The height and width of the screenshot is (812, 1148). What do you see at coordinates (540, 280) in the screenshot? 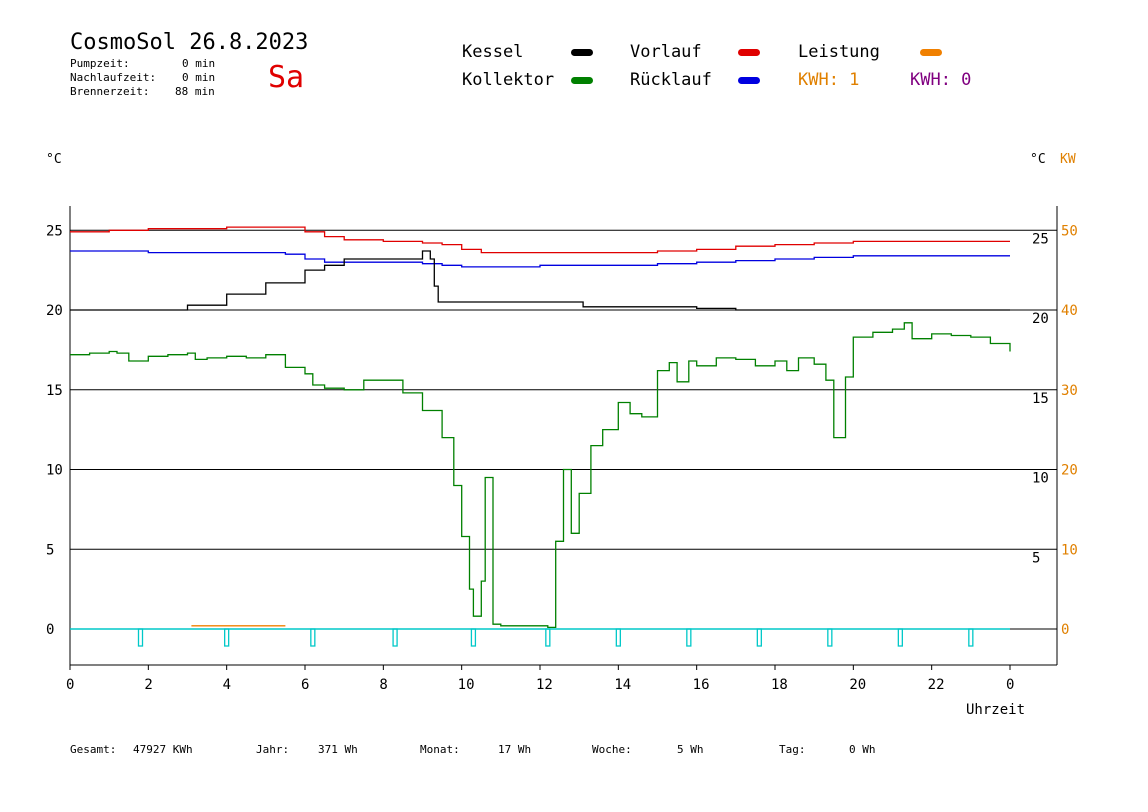
I see `series-line-kessel` at bounding box center [540, 280].